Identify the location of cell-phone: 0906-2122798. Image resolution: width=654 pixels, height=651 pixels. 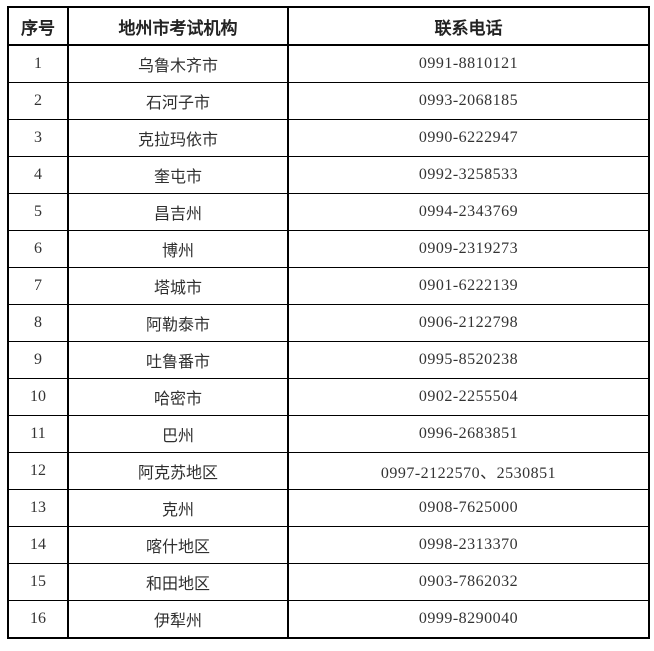
(468, 323).